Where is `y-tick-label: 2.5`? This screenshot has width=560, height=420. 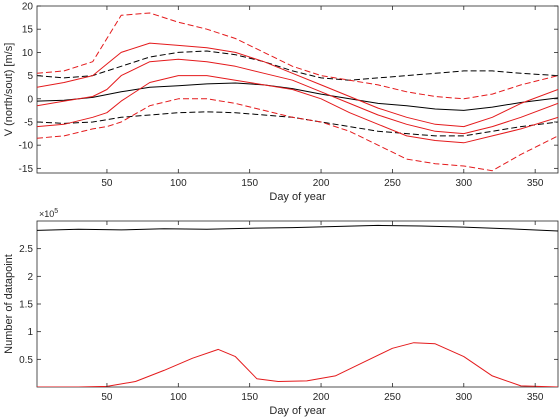
y-tick-label: 2.5 is located at coordinates (26, 249).